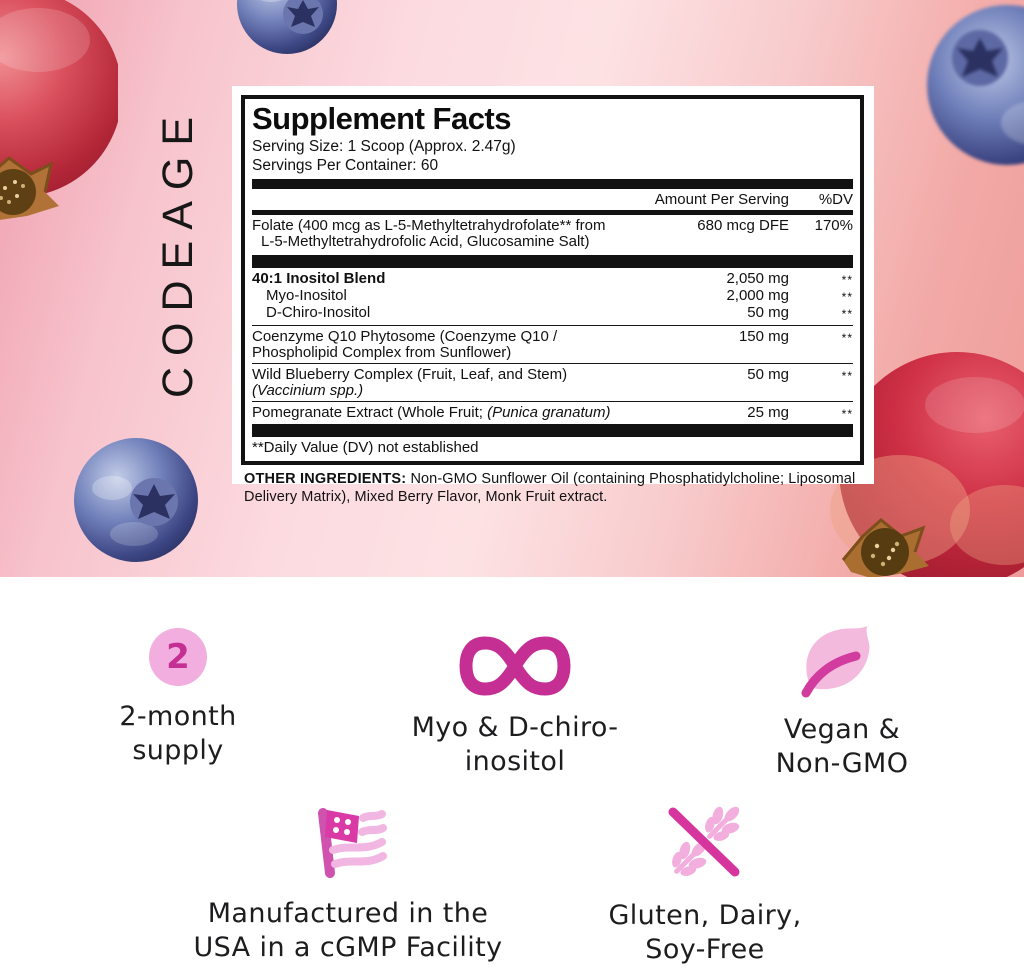  Describe the element at coordinates (348, 843) in the screenshot. I see `usa-flag-icon` at that location.